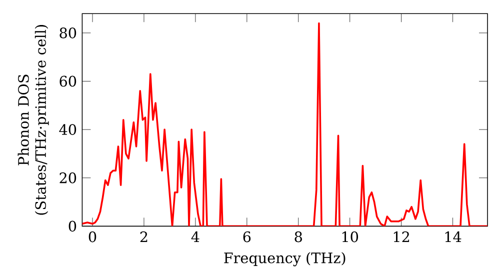  Describe the element at coordinates (298, 236) in the screenshot. I see `x-tick-label: 8` at that location.